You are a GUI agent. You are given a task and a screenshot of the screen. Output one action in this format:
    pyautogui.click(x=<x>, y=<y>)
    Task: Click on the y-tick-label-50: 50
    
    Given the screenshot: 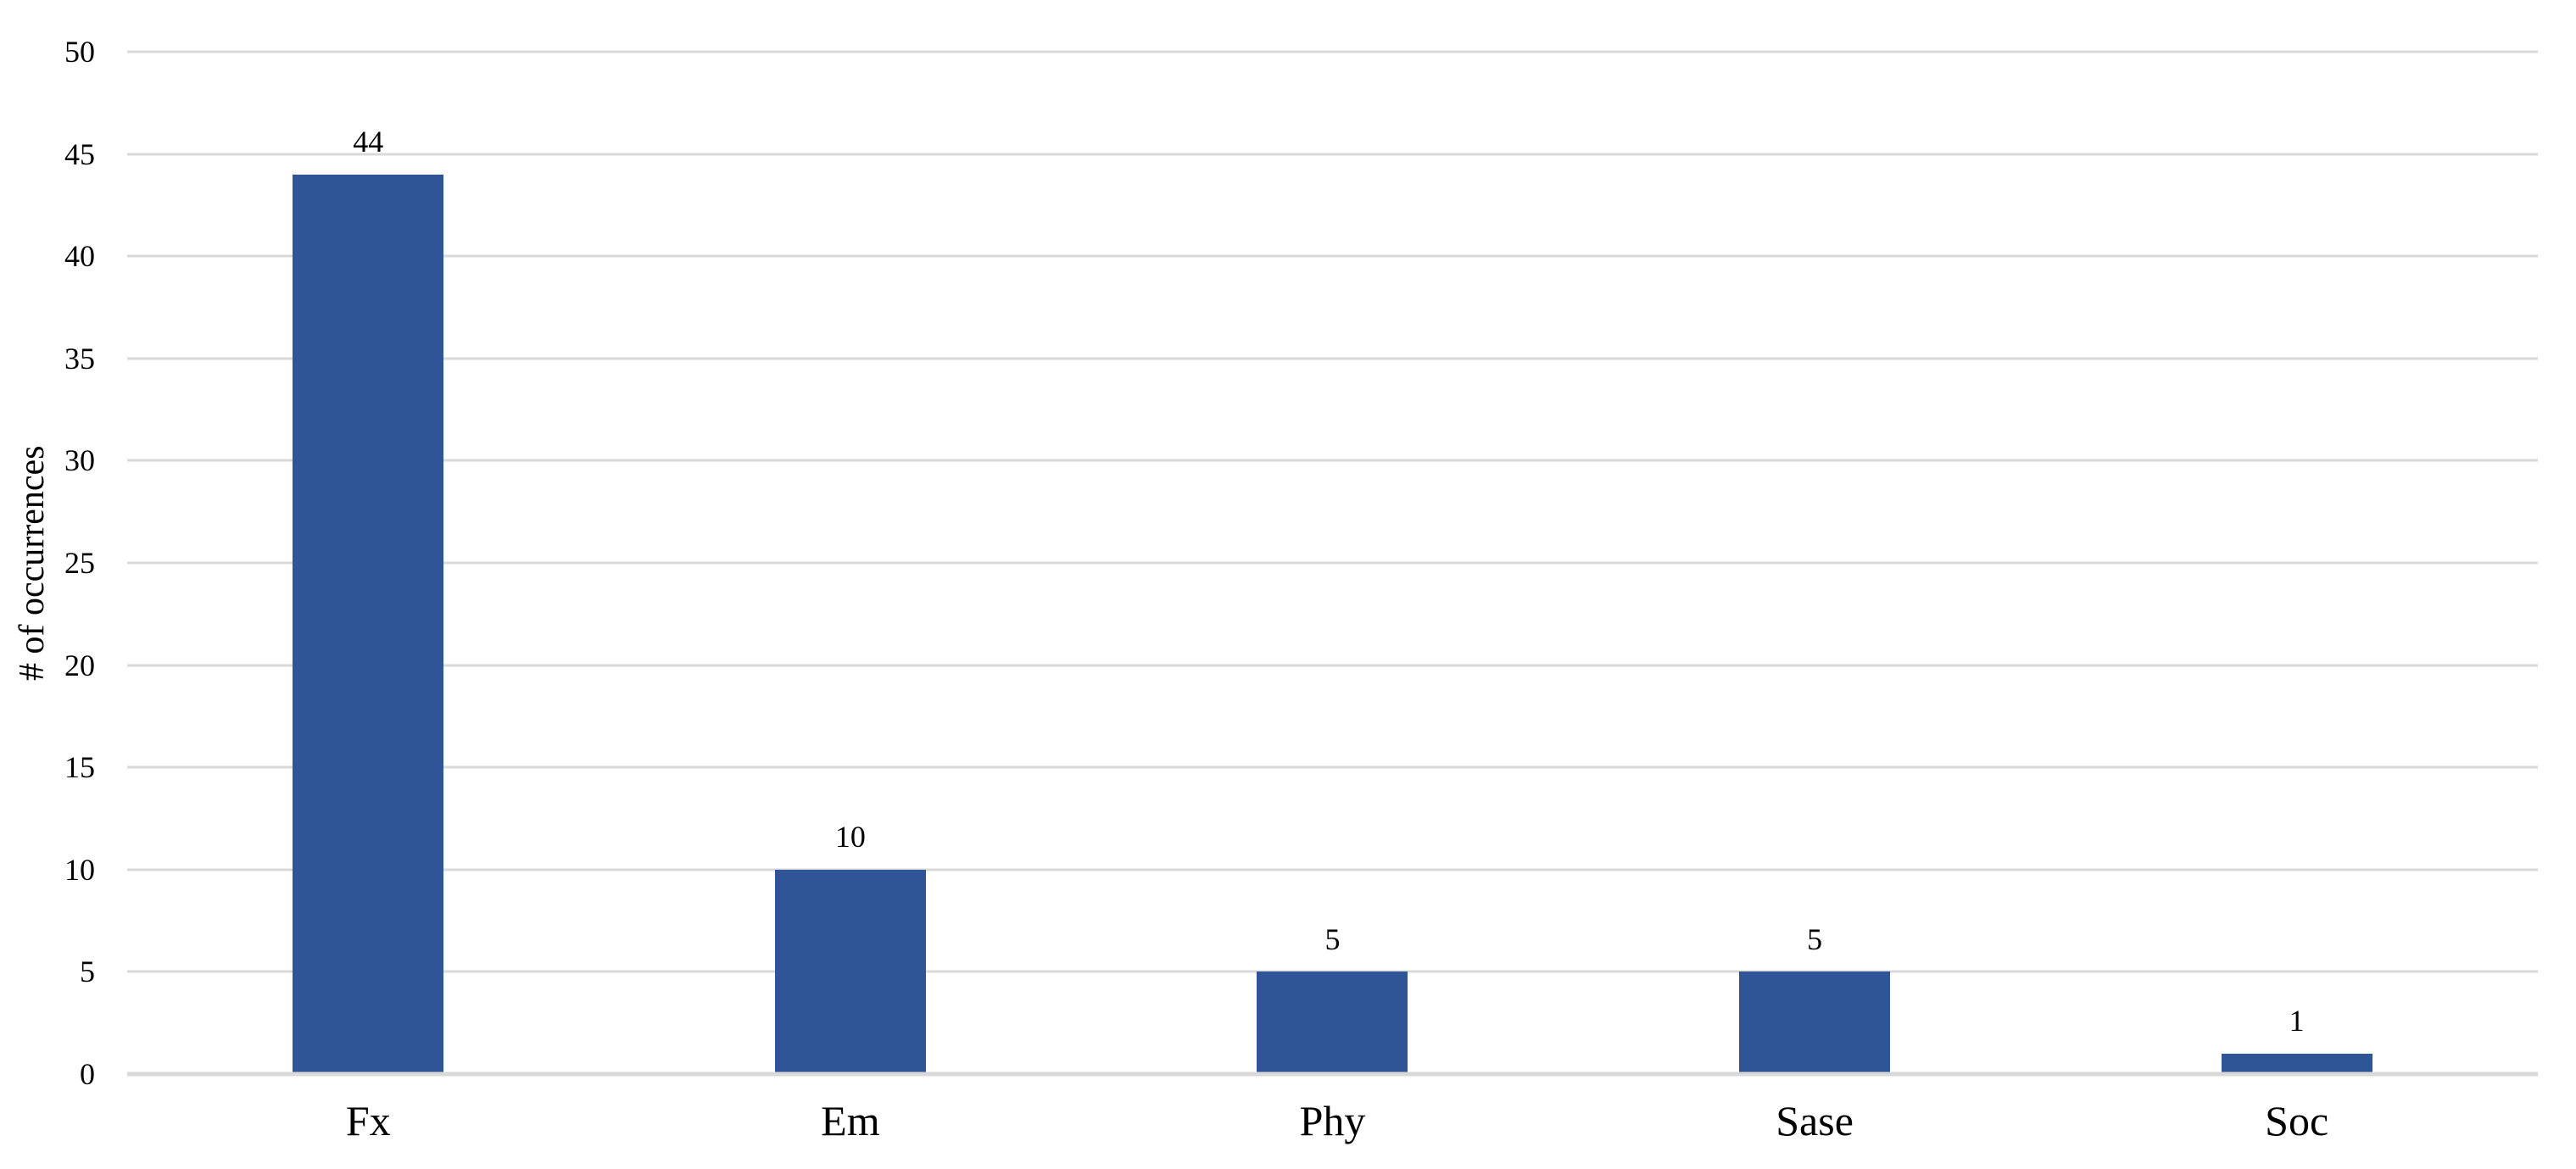 What is the action you would take?
    pyautogui.click(x=79, y=52)
    